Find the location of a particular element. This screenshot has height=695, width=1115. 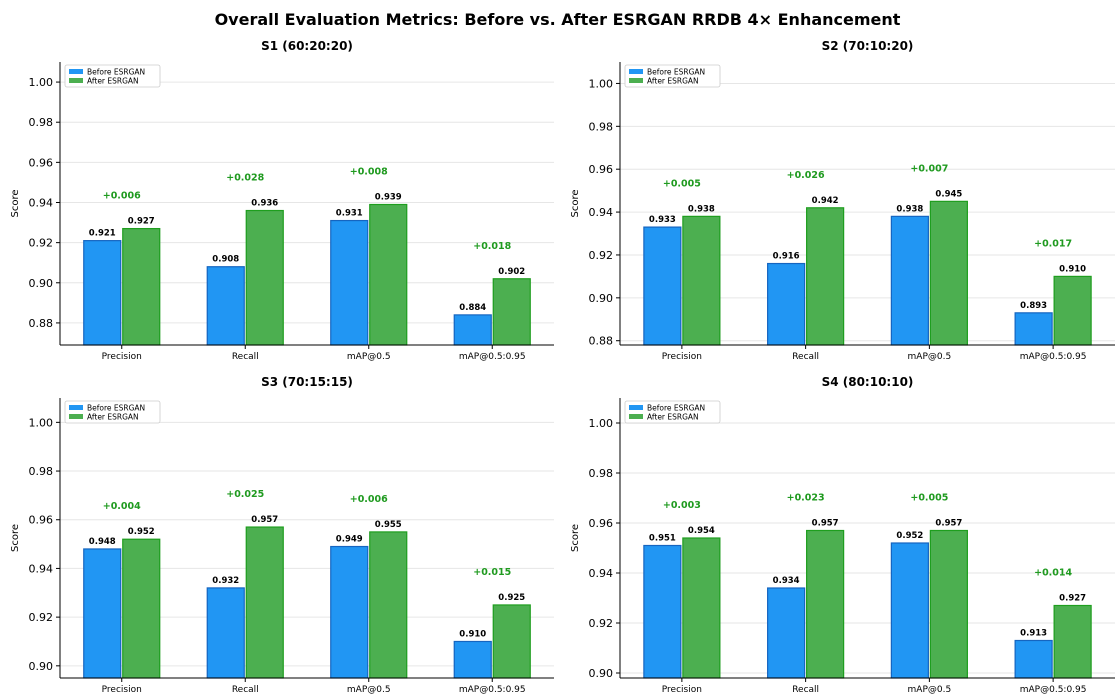

chart-title: S2 (70:10:20) is located at coordinates (868, 46).